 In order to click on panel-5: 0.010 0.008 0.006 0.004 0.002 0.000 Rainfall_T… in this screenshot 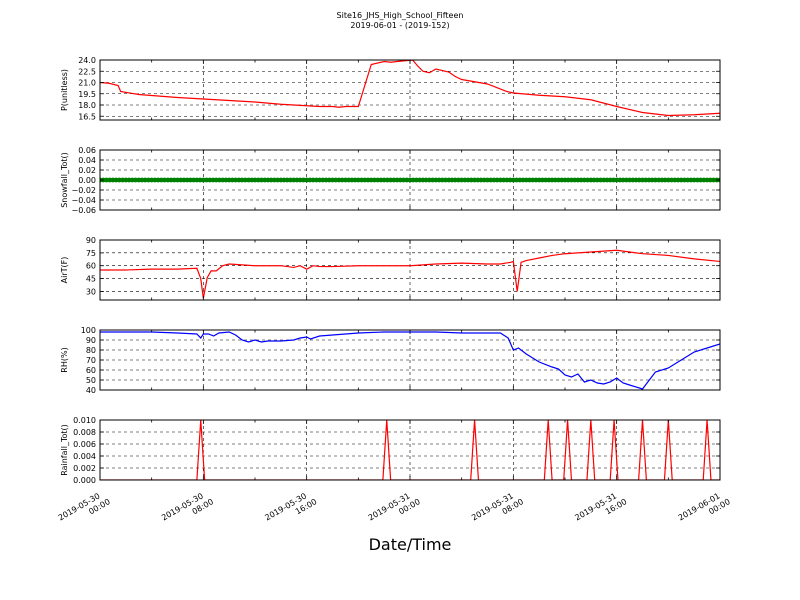, I will do `click(390, 450)`.